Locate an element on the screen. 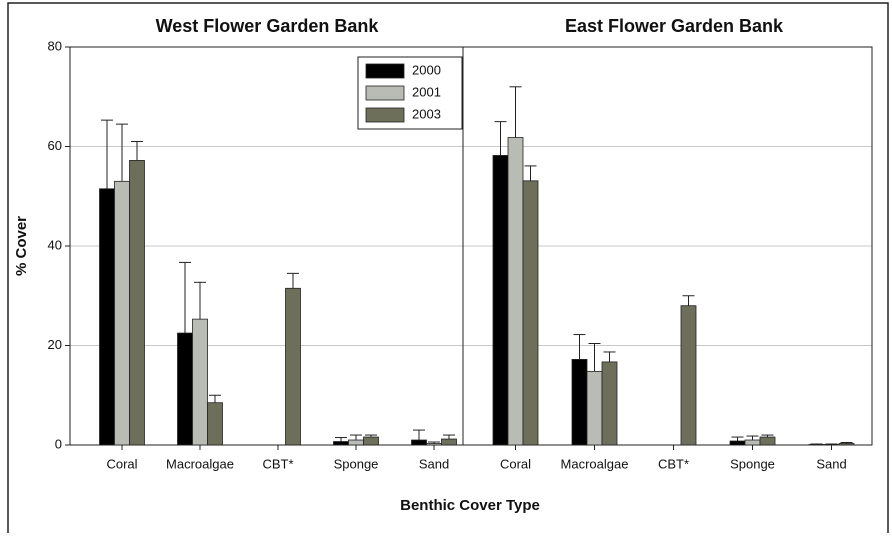  y-tick-label: 20 is located at coordinates (55, 344).